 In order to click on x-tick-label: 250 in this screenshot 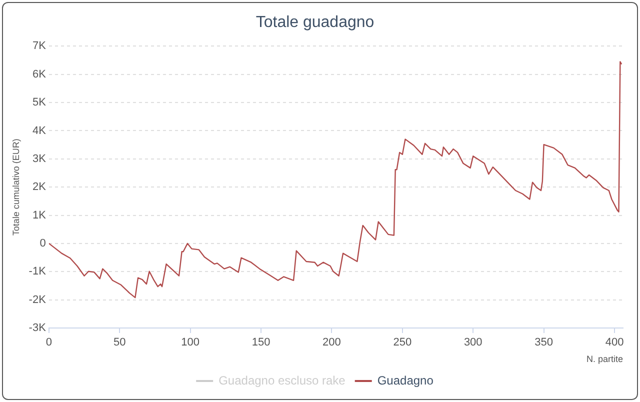, I will do `click(402, 342)`.